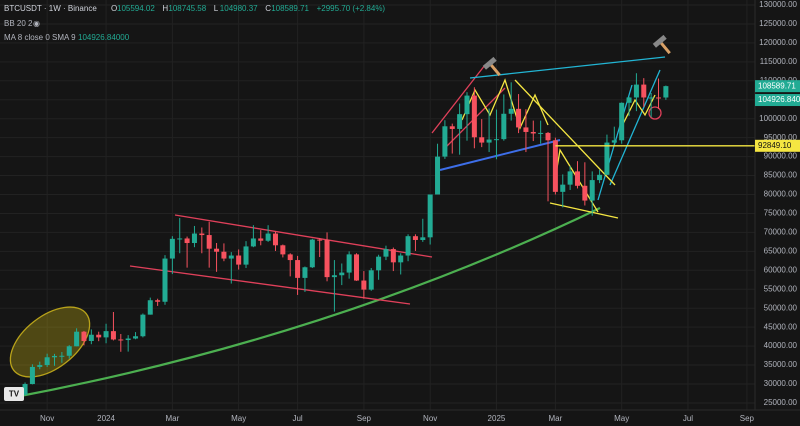 The image size is (800, 426). What do you see at coordinates (637, 112) in the screenshot?
I see `pattern-line` at bounding box center [637, 112].